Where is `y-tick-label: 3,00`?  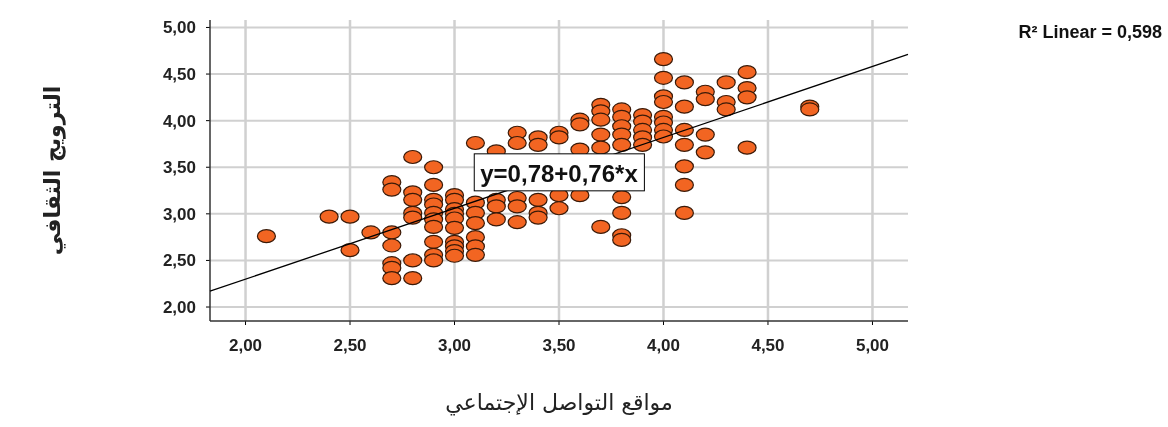
y-tick-label: 3,00 is located at coordinates (179, 214).